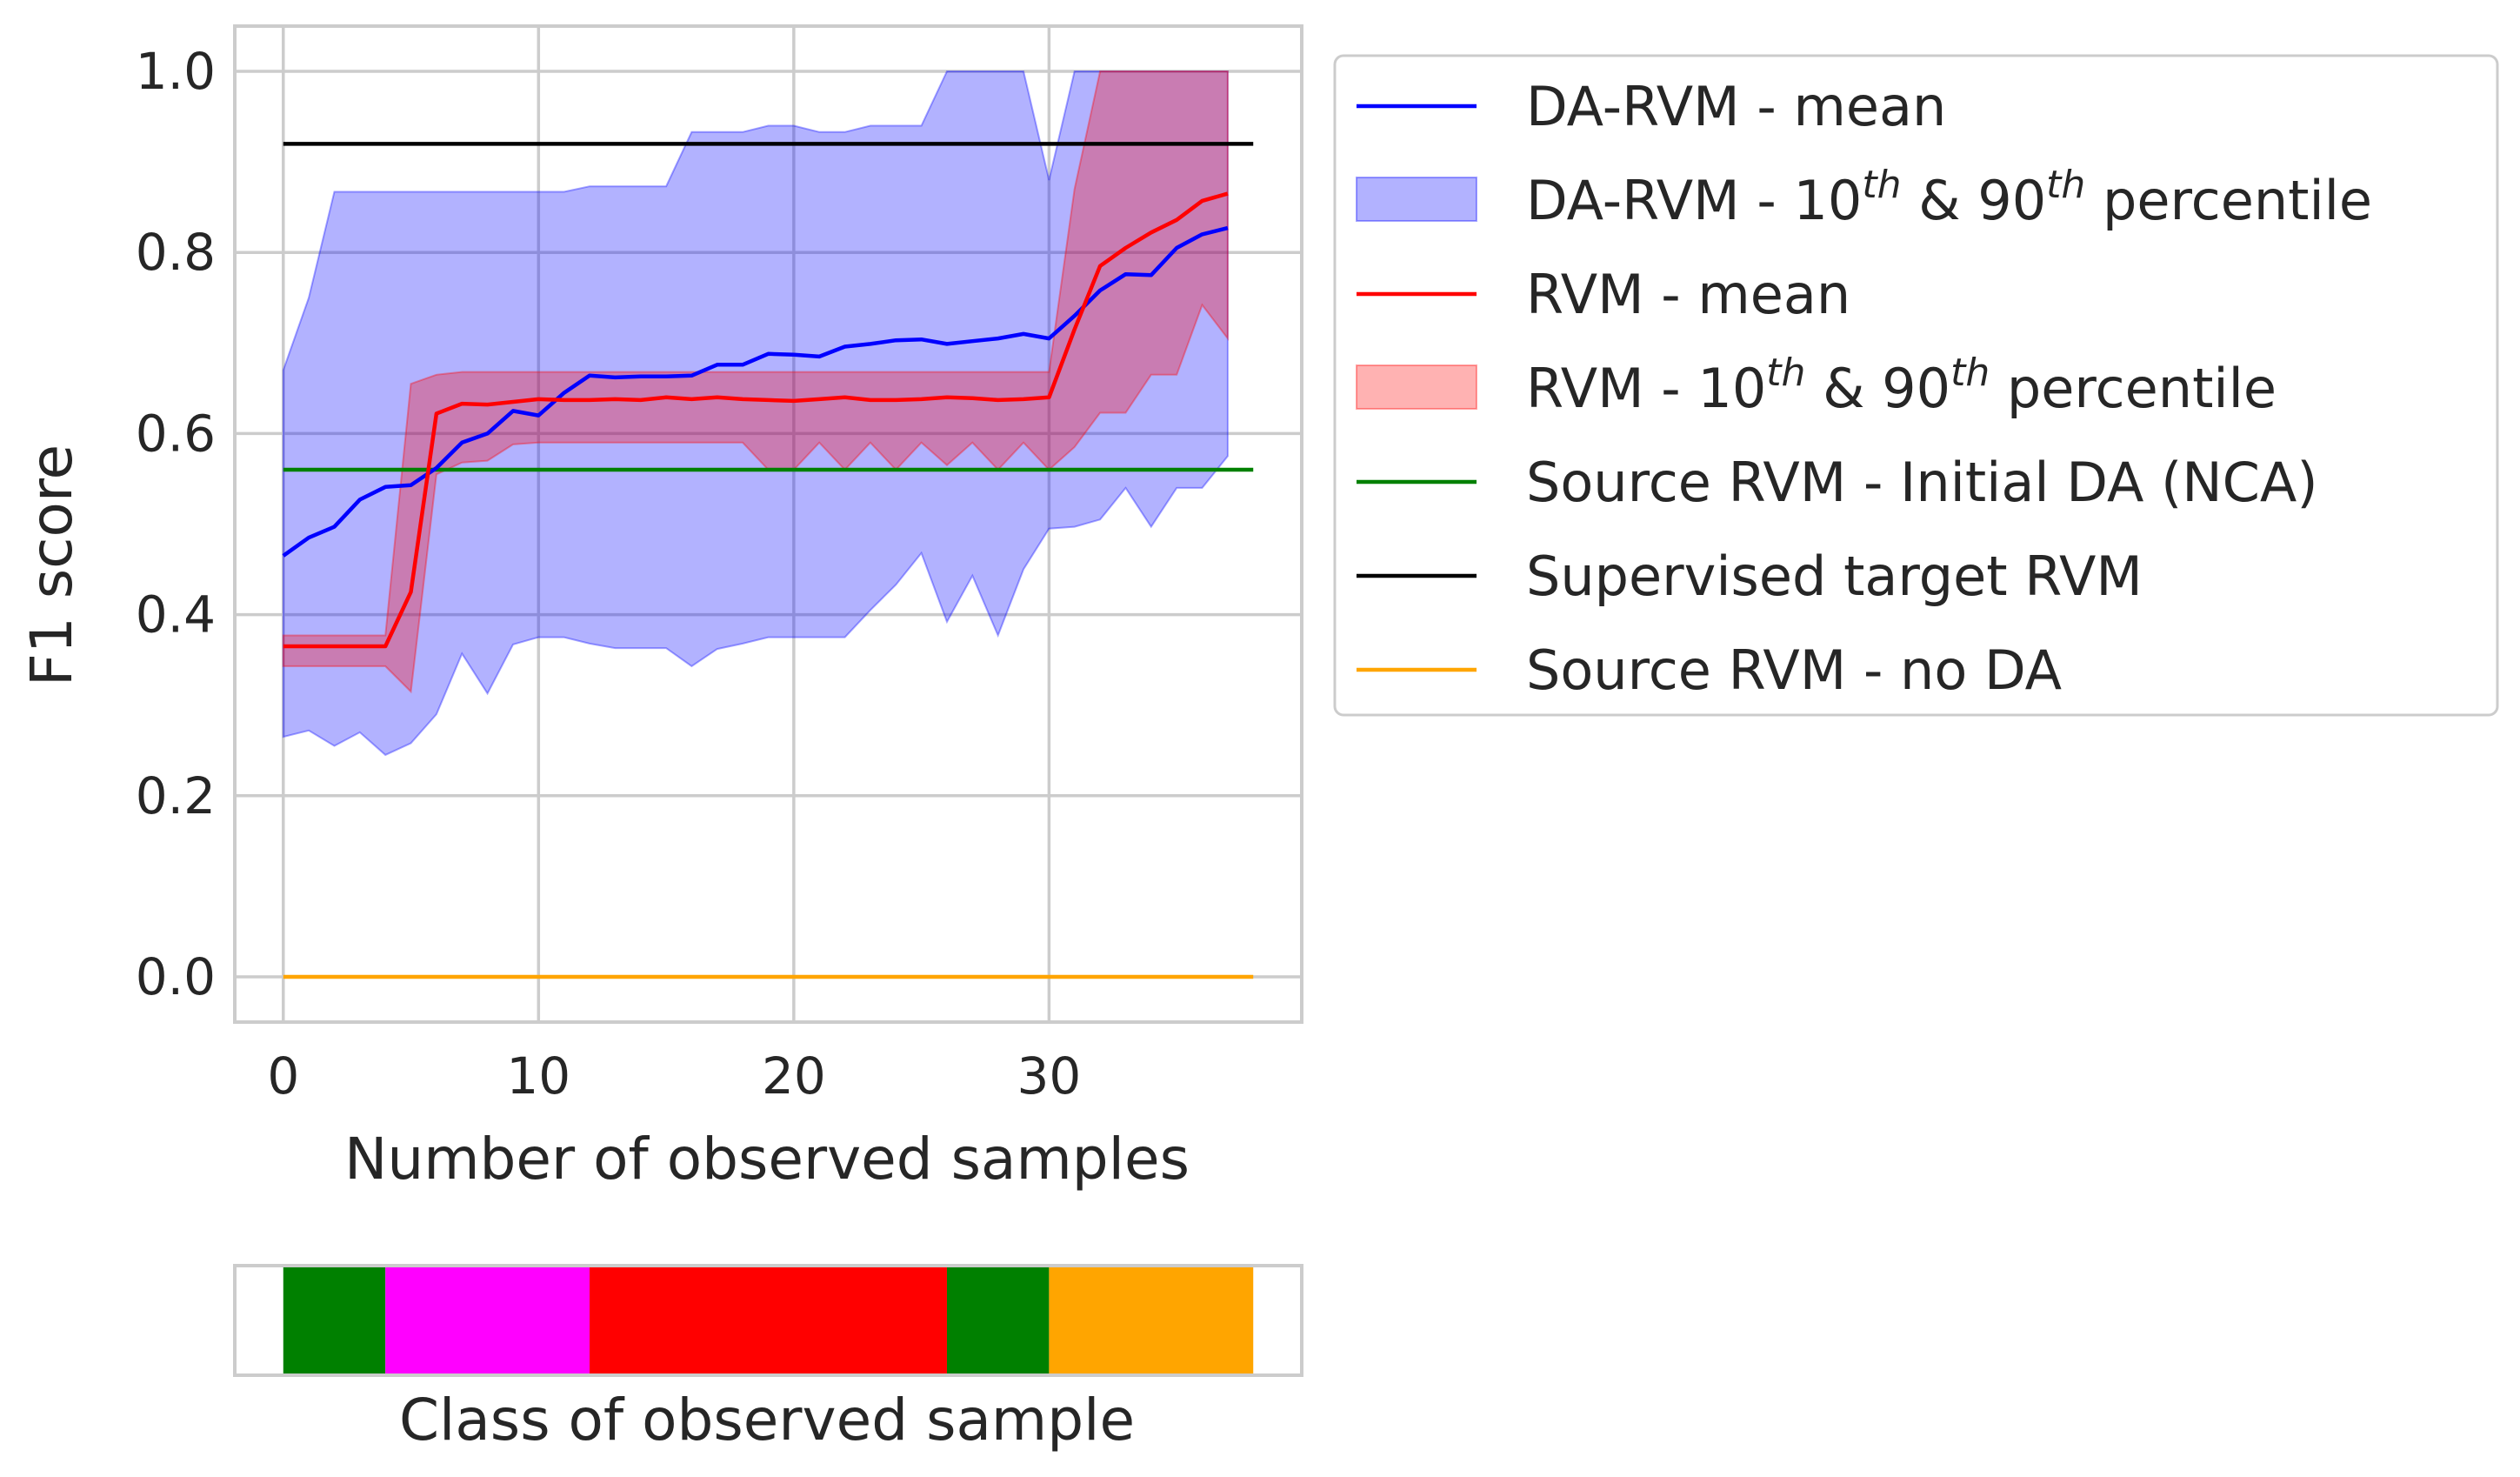  I want to click on x-tick-labels: 0 10 20 30, so click(674, 1076).